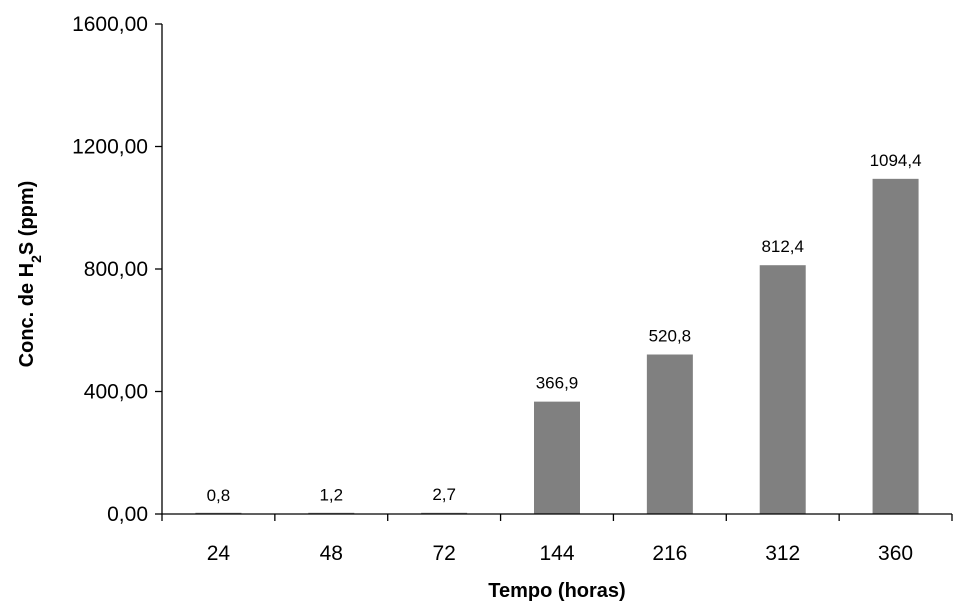  Describe the element at coordinates (669, 553) in the screenshot. I see `x-tick-label: 216` at that location.